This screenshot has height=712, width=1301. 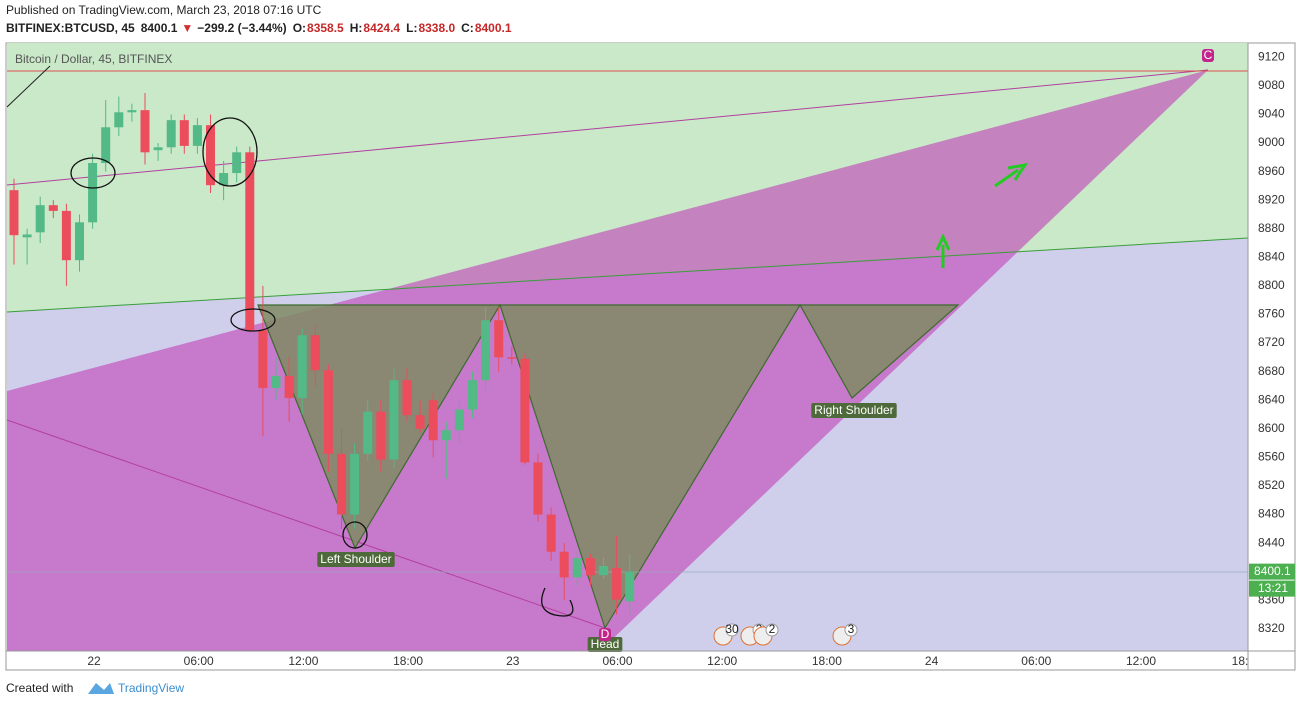 I want to click on last-price: 8400.1, so click(x=159, y=28).